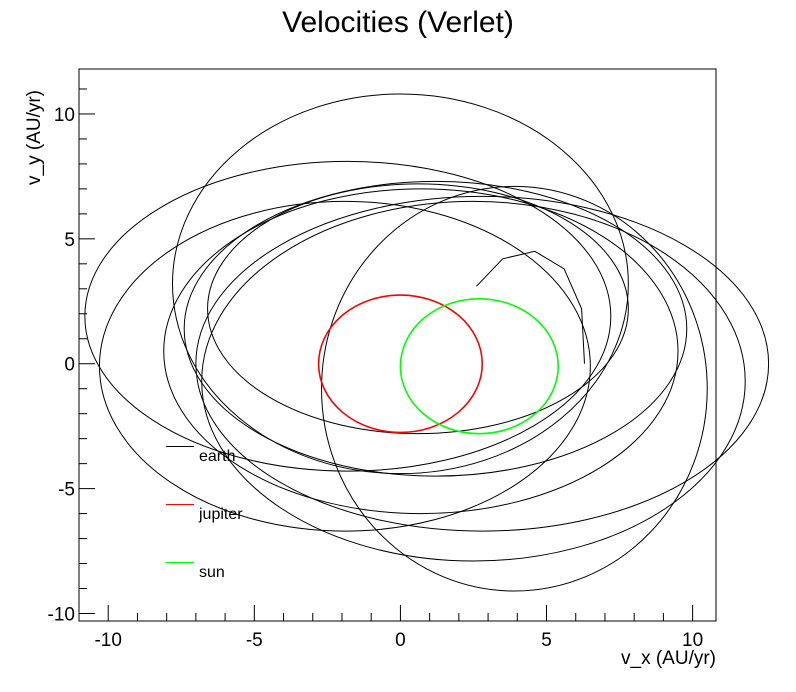 This screenshot has width=796, height=692. What do you see at coordinates (69, 365) in the screenshot?
I see `y-tick-label: 0` at bounding box center [69, 365].